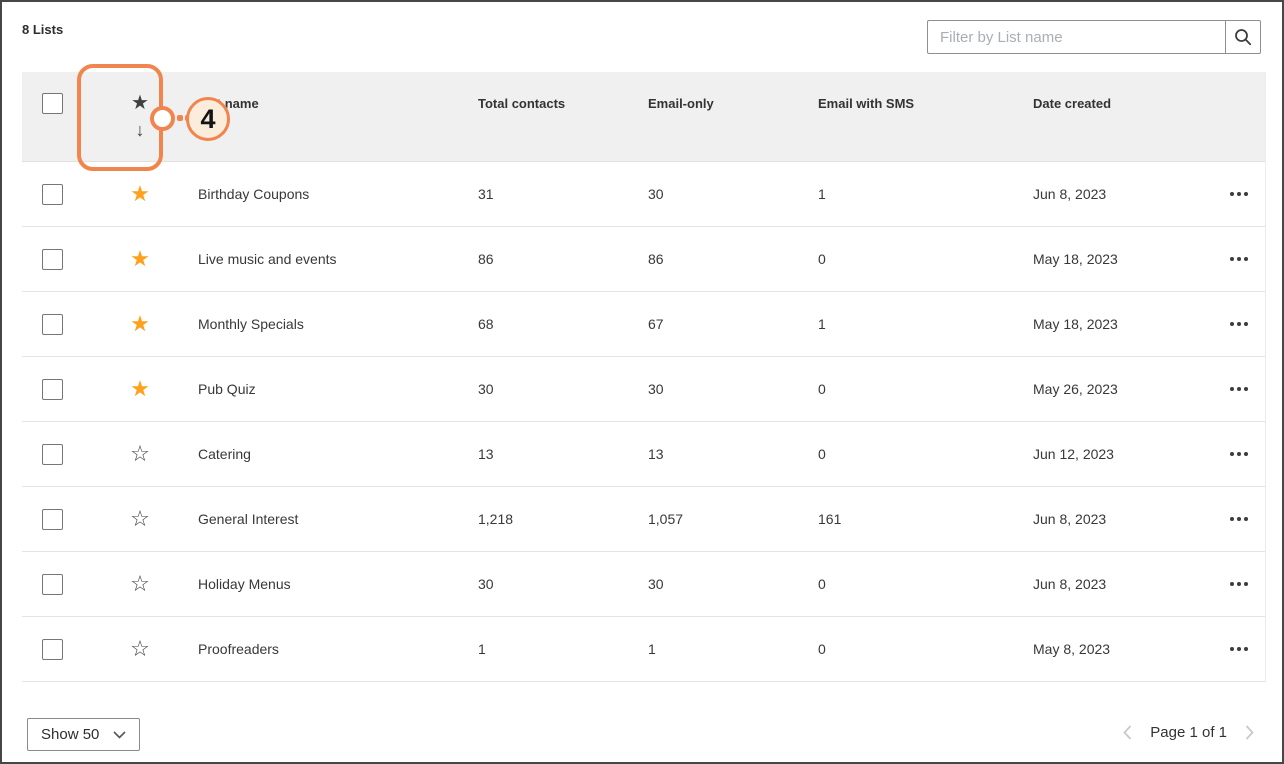  Describe the element at coordinates (244, 584) in the screenshot. I see `list-name-link: Holiday Menus` at that location.